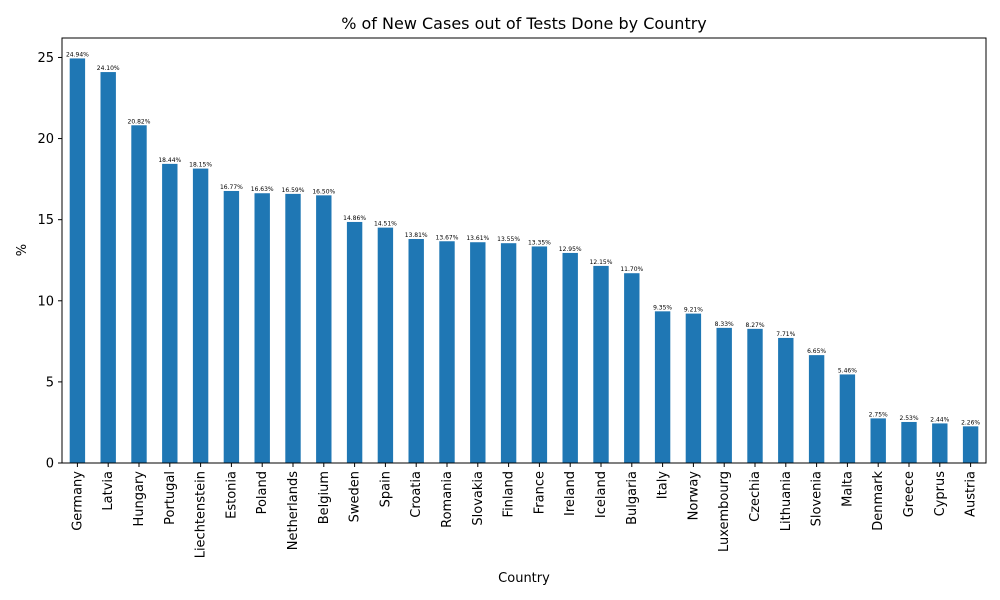 The image size is (1000, 600). I want to click on x-tick-label: Spain, so click(385, 489).